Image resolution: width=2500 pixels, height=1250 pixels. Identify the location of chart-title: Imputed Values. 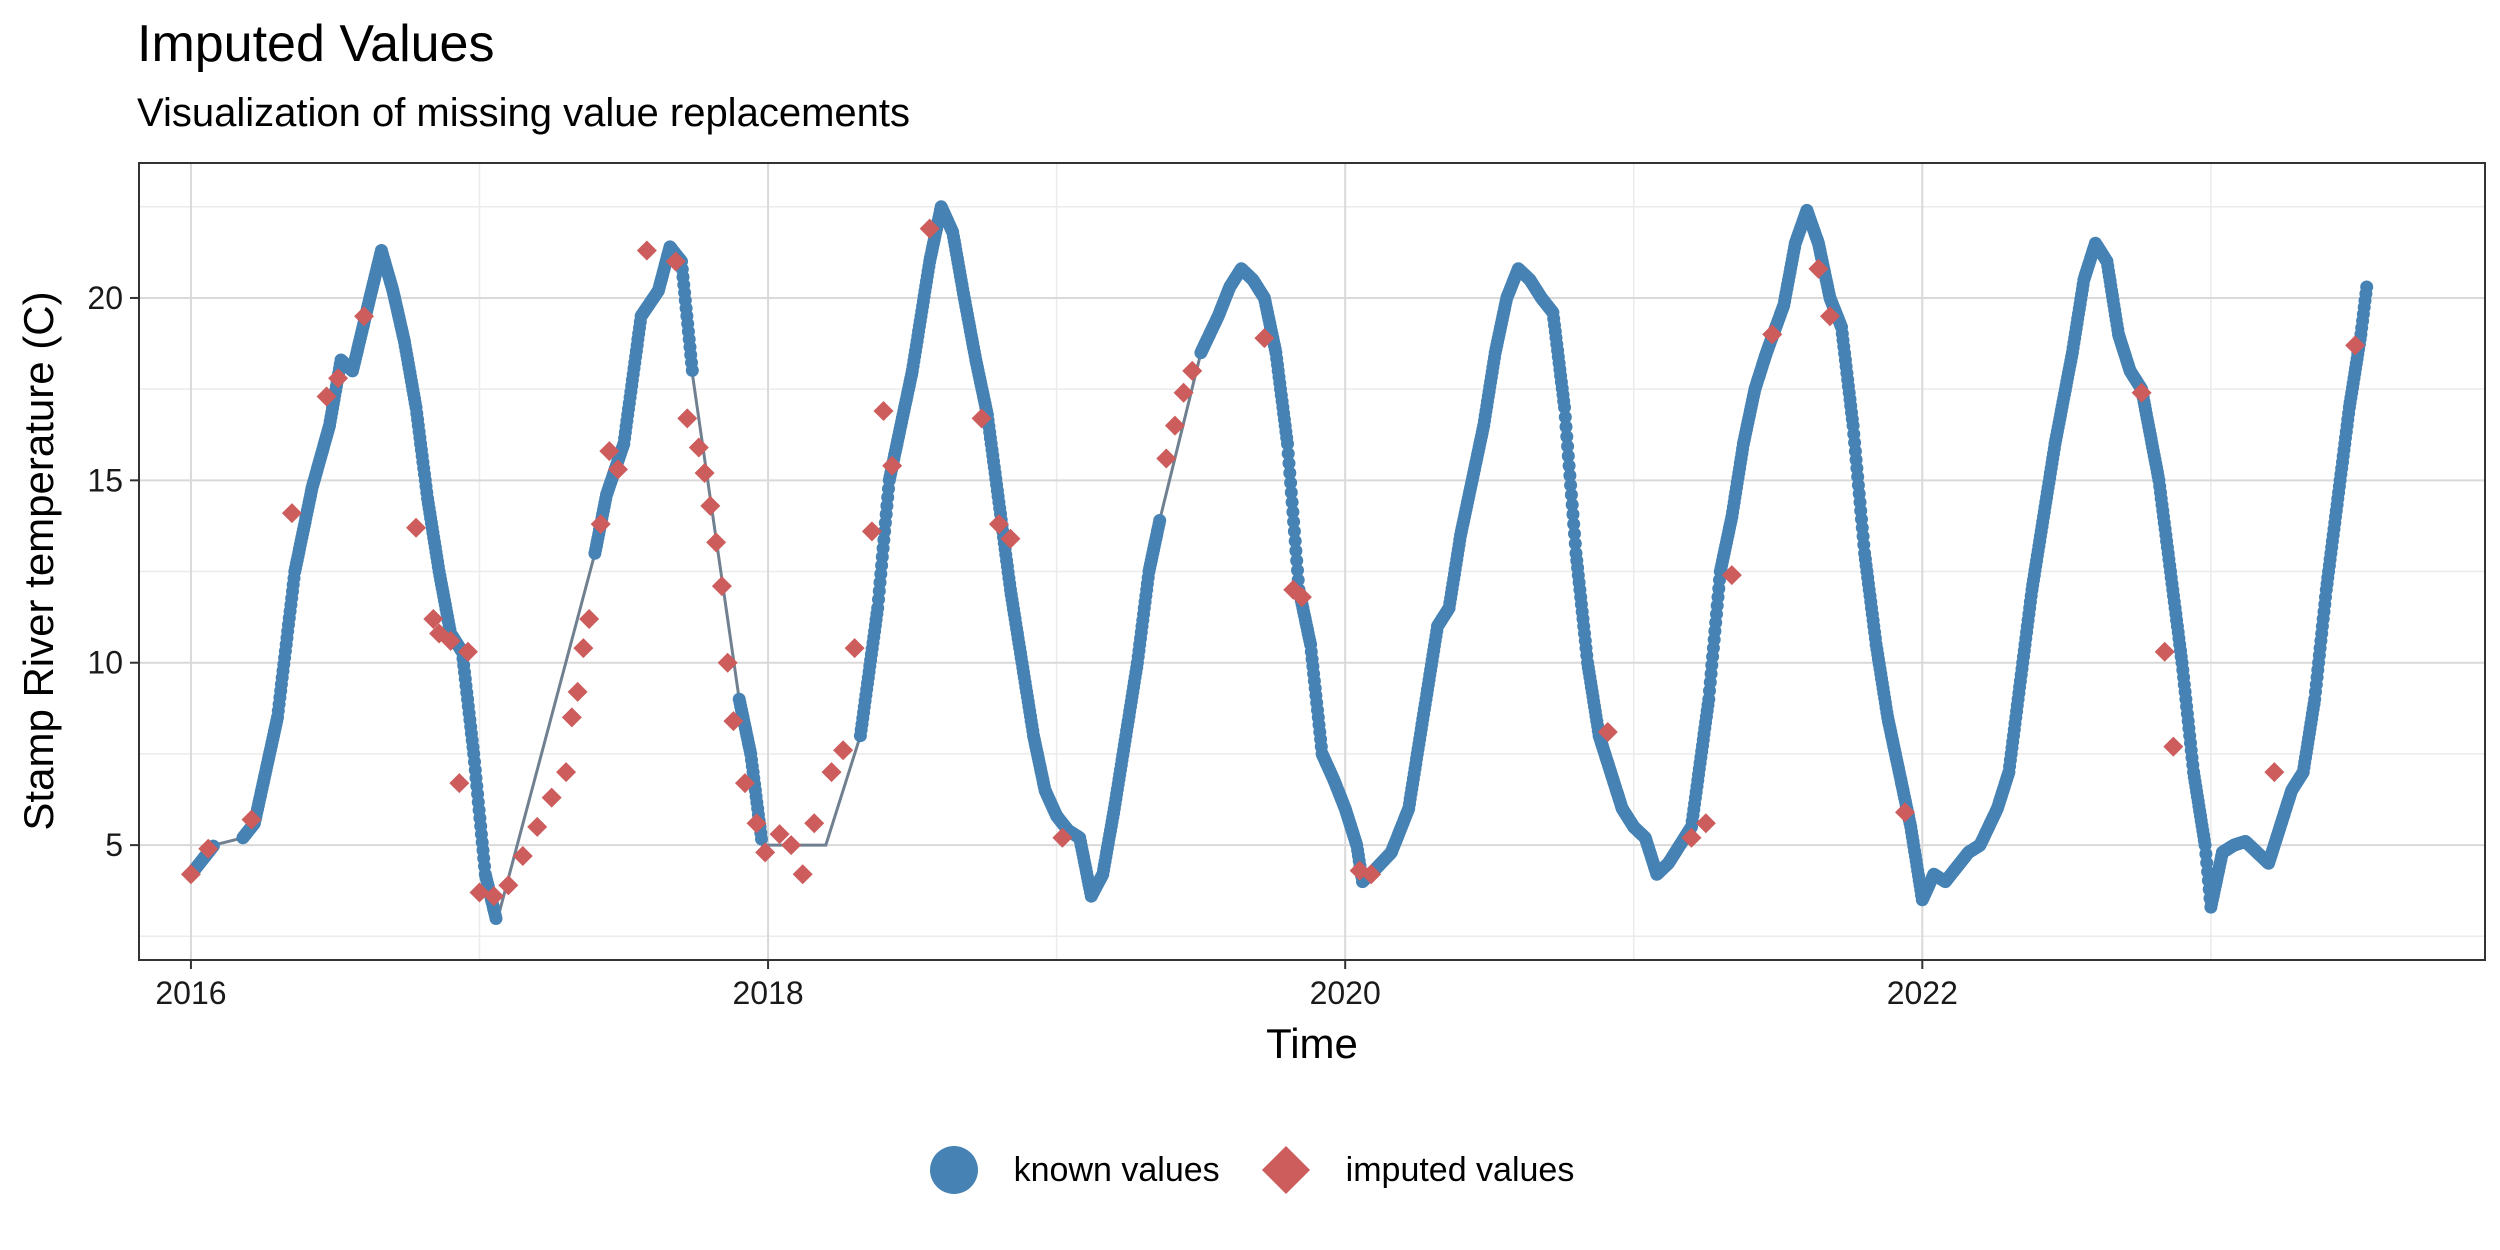
(316, 44).